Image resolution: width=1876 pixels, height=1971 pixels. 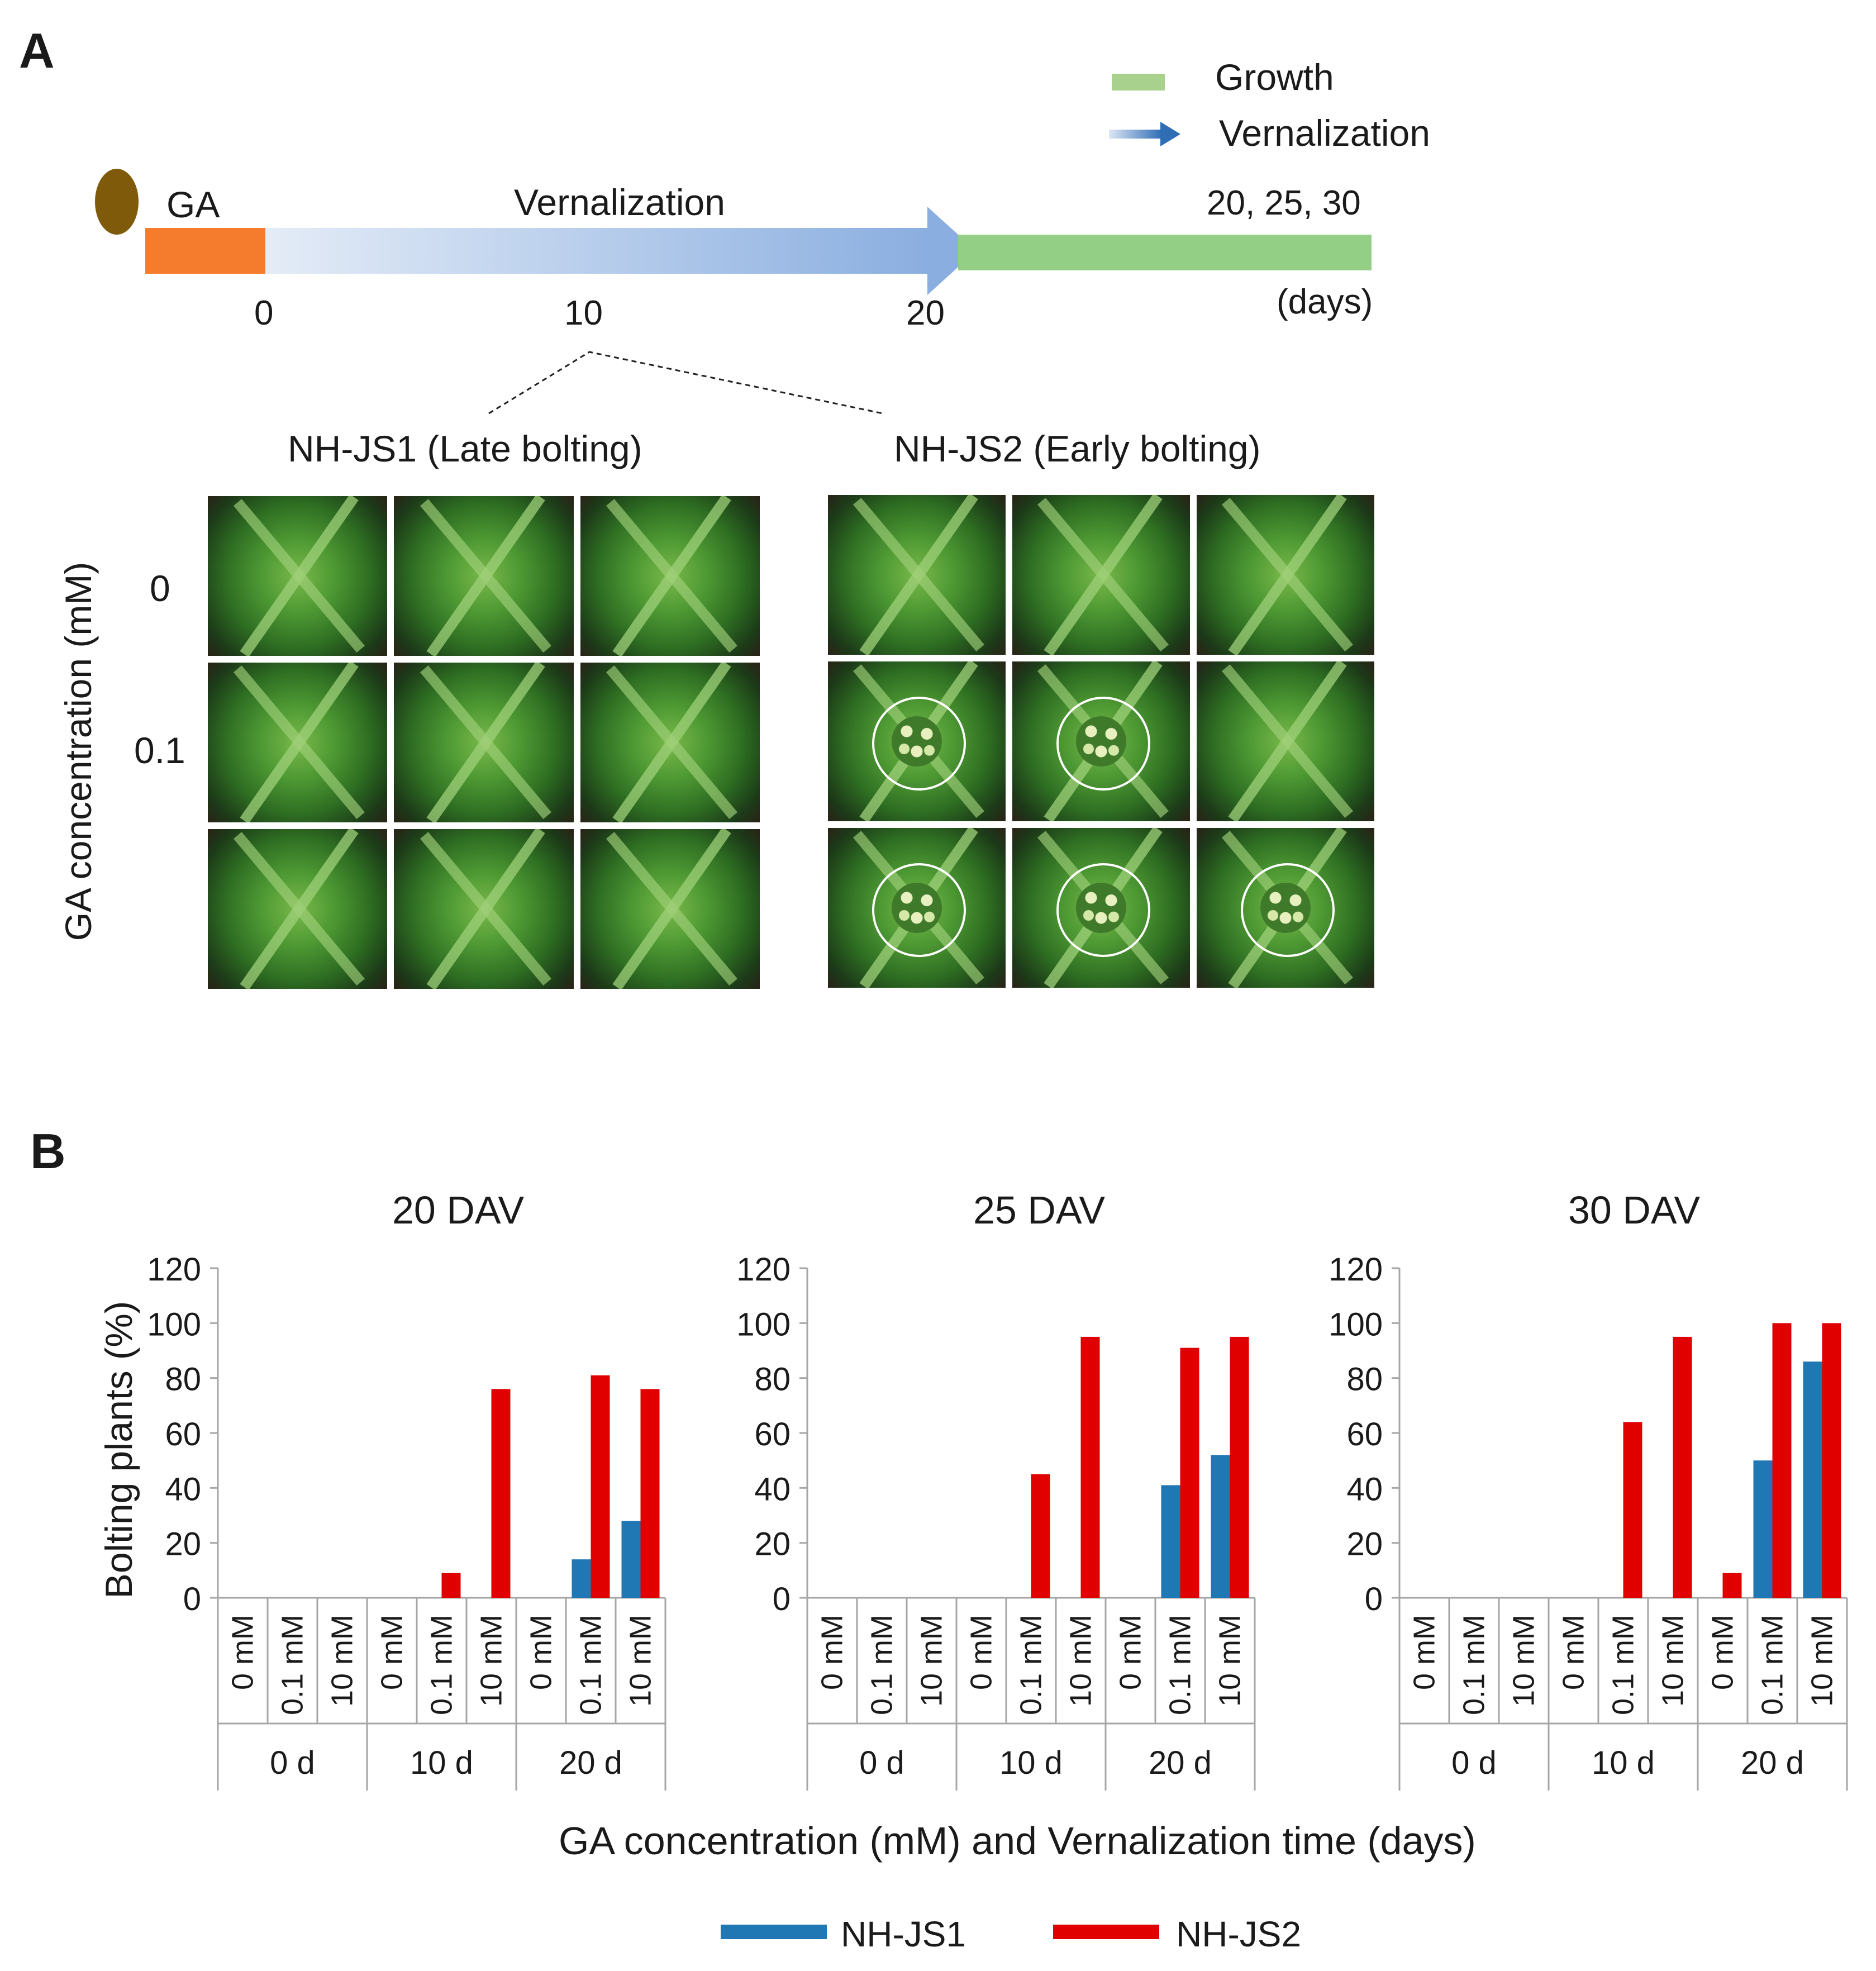 I want to click on chart-title: 30 DAV, so click(x=1634, y=1210).